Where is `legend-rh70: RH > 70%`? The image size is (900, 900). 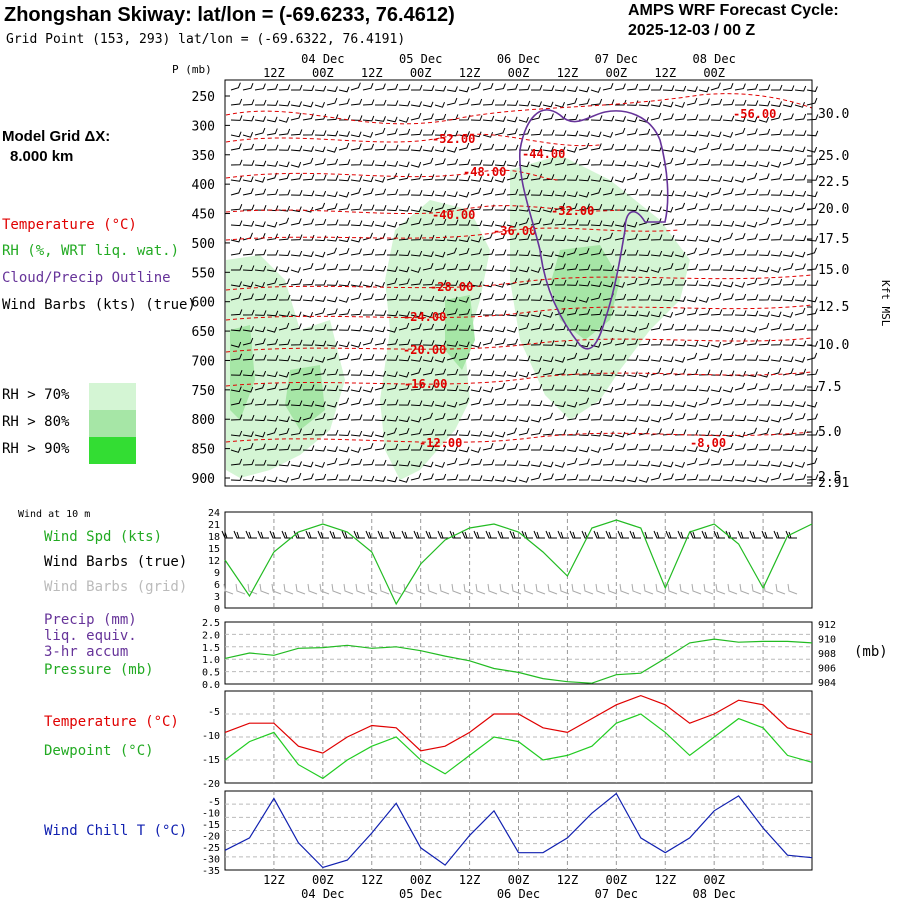 legend-rh70: RH > 70% is located at coordinates (36, 395).